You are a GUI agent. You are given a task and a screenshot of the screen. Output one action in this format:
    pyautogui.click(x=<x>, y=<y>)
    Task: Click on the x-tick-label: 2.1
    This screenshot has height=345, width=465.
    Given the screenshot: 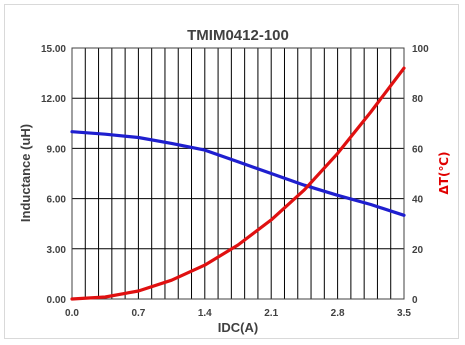 What is the action you would take?
    pyautogui.click(x=271, y=313)
    